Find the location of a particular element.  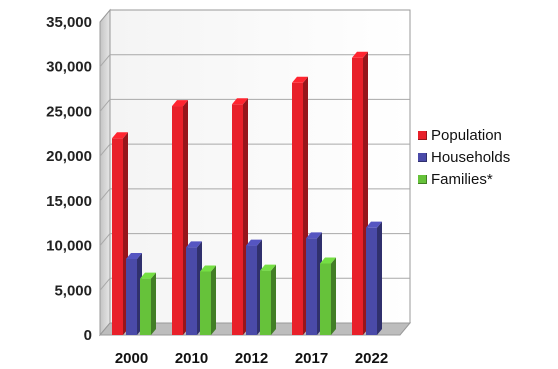

bar-population-2012 is located at coordinates (240, 216).